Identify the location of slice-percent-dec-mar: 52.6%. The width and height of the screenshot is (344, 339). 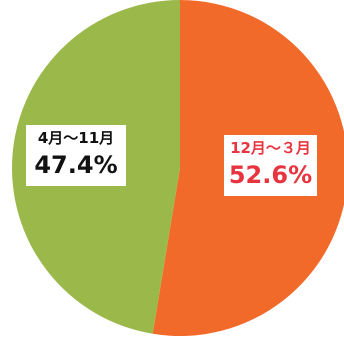
(270, 174).